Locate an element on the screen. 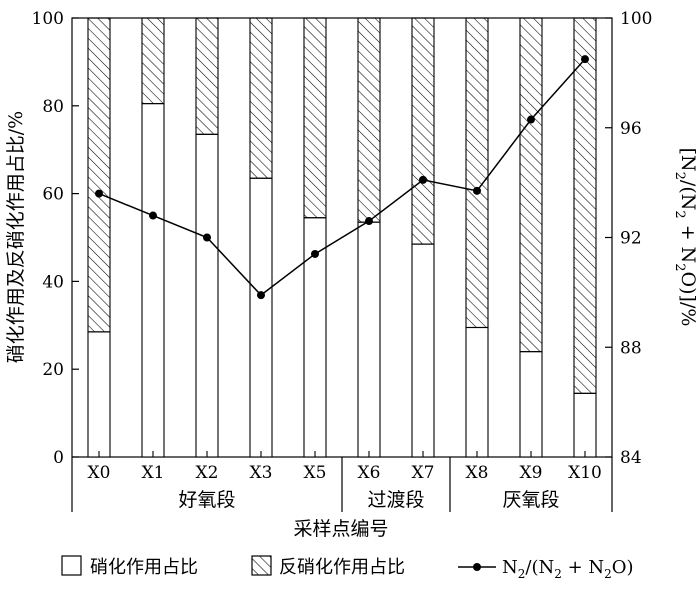 The height and width of the screenshot is (589, 700). ratio-point-X10 is located at coordinates (585, 59).